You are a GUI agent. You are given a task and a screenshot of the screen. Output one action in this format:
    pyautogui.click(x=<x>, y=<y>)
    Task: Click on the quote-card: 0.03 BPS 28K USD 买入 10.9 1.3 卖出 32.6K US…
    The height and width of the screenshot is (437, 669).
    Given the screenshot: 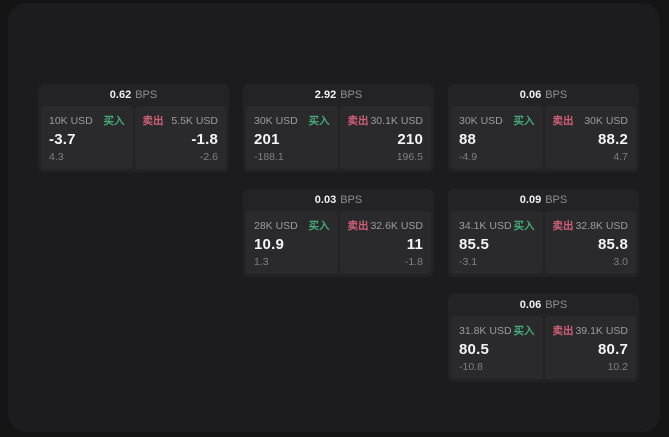 What is the action you would take?
    pyautogui.click(x=338, y=233)
    